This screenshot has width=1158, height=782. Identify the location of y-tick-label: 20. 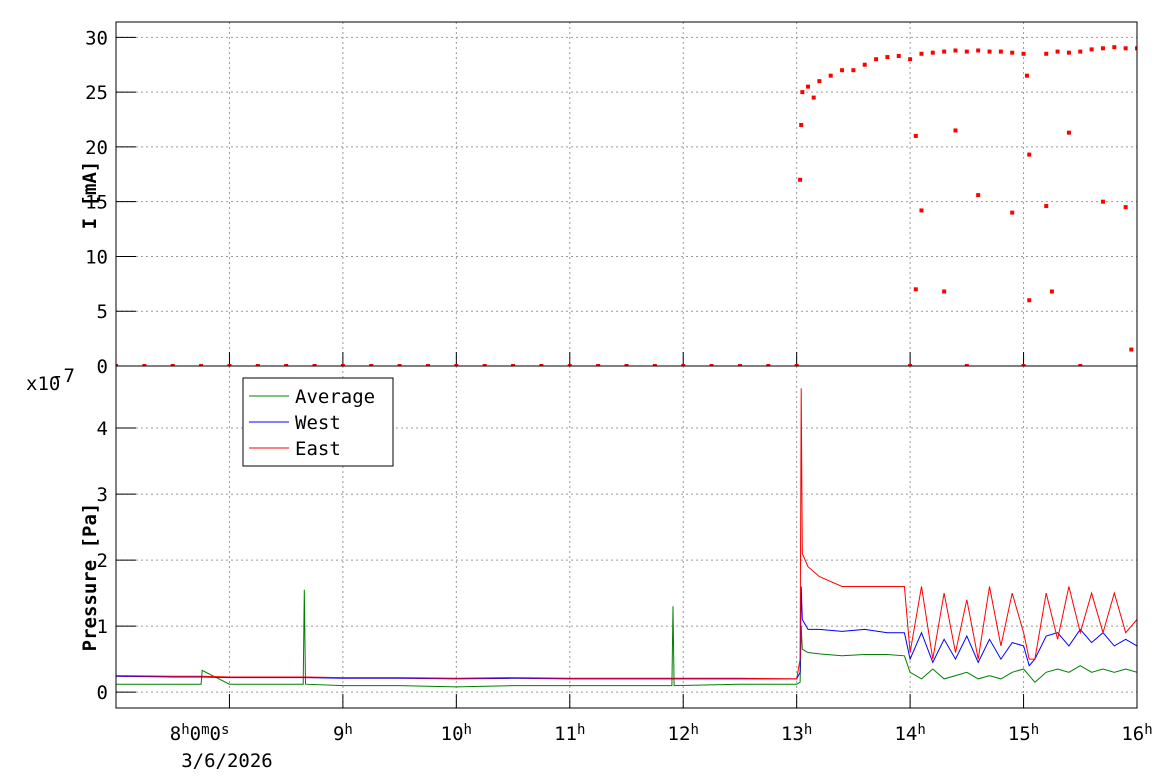
(96, 148).